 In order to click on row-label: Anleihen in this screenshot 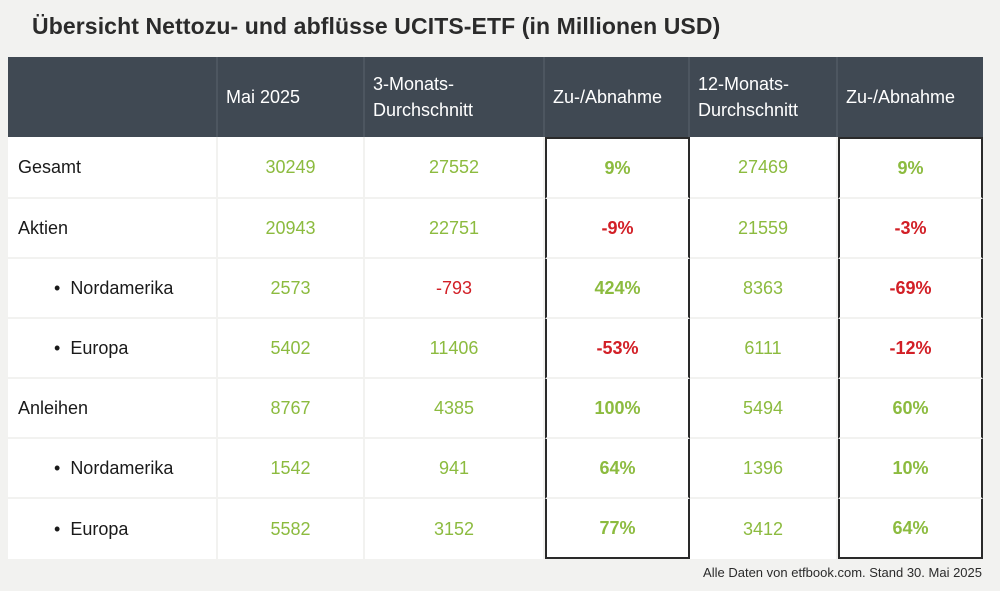, I will do `click(113, 409)`.